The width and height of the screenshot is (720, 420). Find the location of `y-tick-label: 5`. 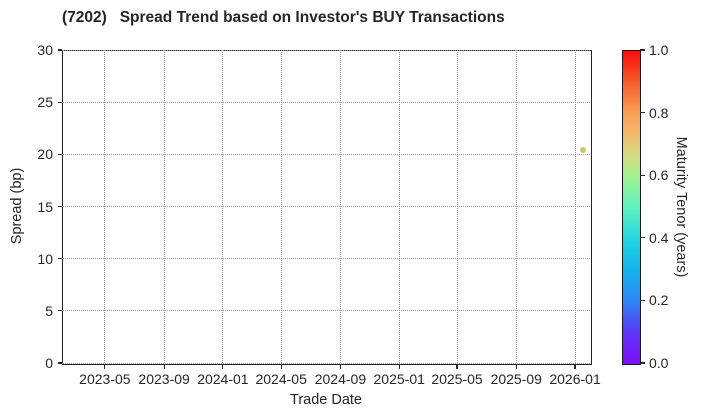

y-tick-label: 5 is located at coordinates (49, 310).